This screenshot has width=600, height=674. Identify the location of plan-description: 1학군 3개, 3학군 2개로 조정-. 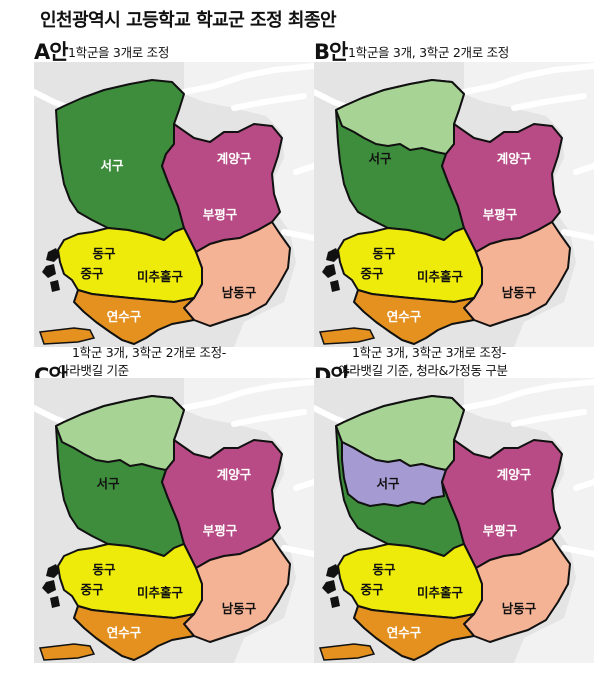
(149, 352).